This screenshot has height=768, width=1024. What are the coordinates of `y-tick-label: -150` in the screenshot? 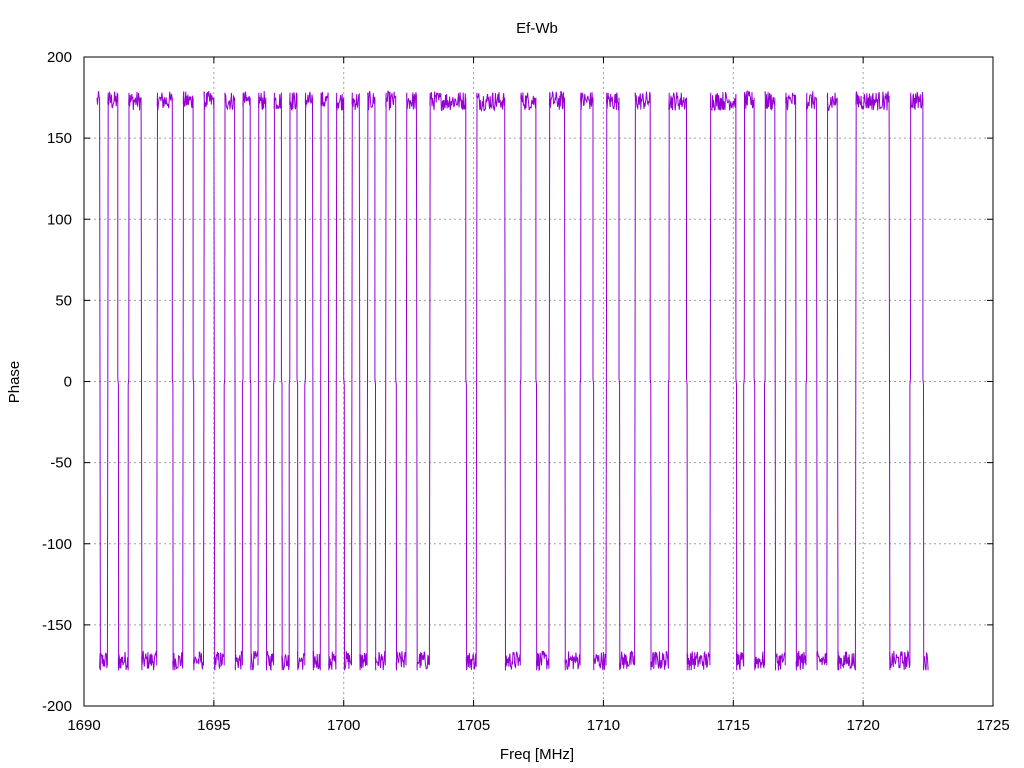 It's located at (57, 625).